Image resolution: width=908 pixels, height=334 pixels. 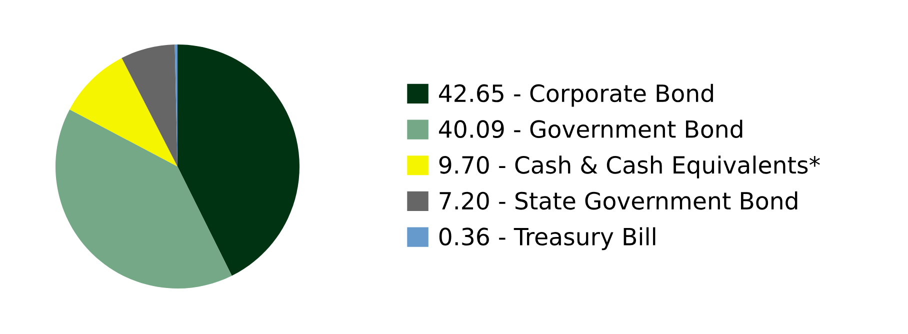 I want to click on legend-label: 9.70 - Cash & Cash Equivalents*, so click(x=629, y=167).